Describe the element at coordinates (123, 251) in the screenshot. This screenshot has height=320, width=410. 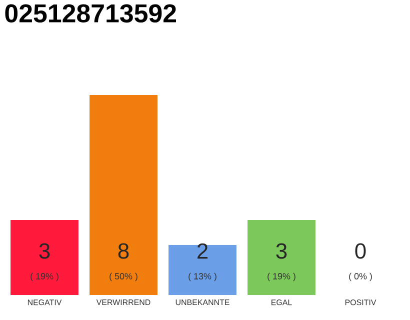
I see `data-label: 8` at that location.